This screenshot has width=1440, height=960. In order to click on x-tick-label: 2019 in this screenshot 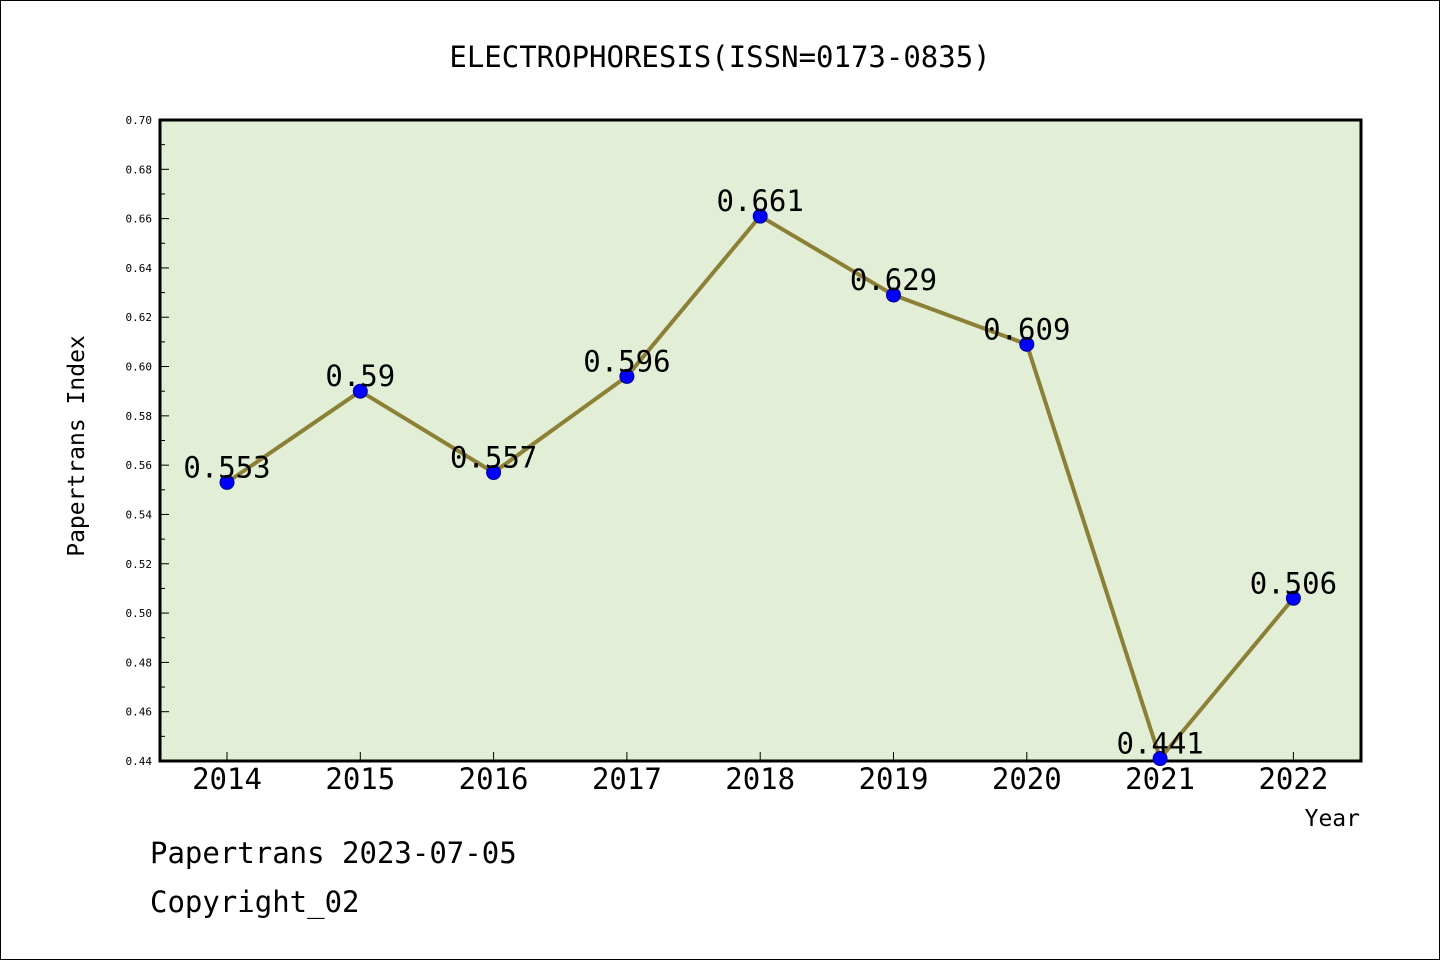, I will do `click(894, 779)`.